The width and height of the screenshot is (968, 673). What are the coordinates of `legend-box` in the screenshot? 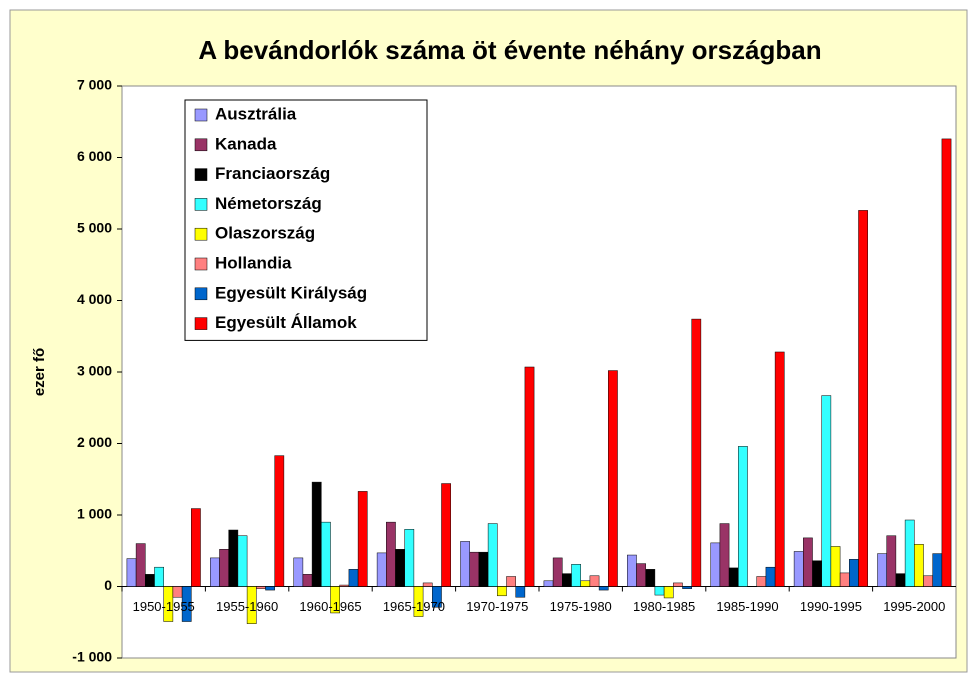 It's located at (306, 220).